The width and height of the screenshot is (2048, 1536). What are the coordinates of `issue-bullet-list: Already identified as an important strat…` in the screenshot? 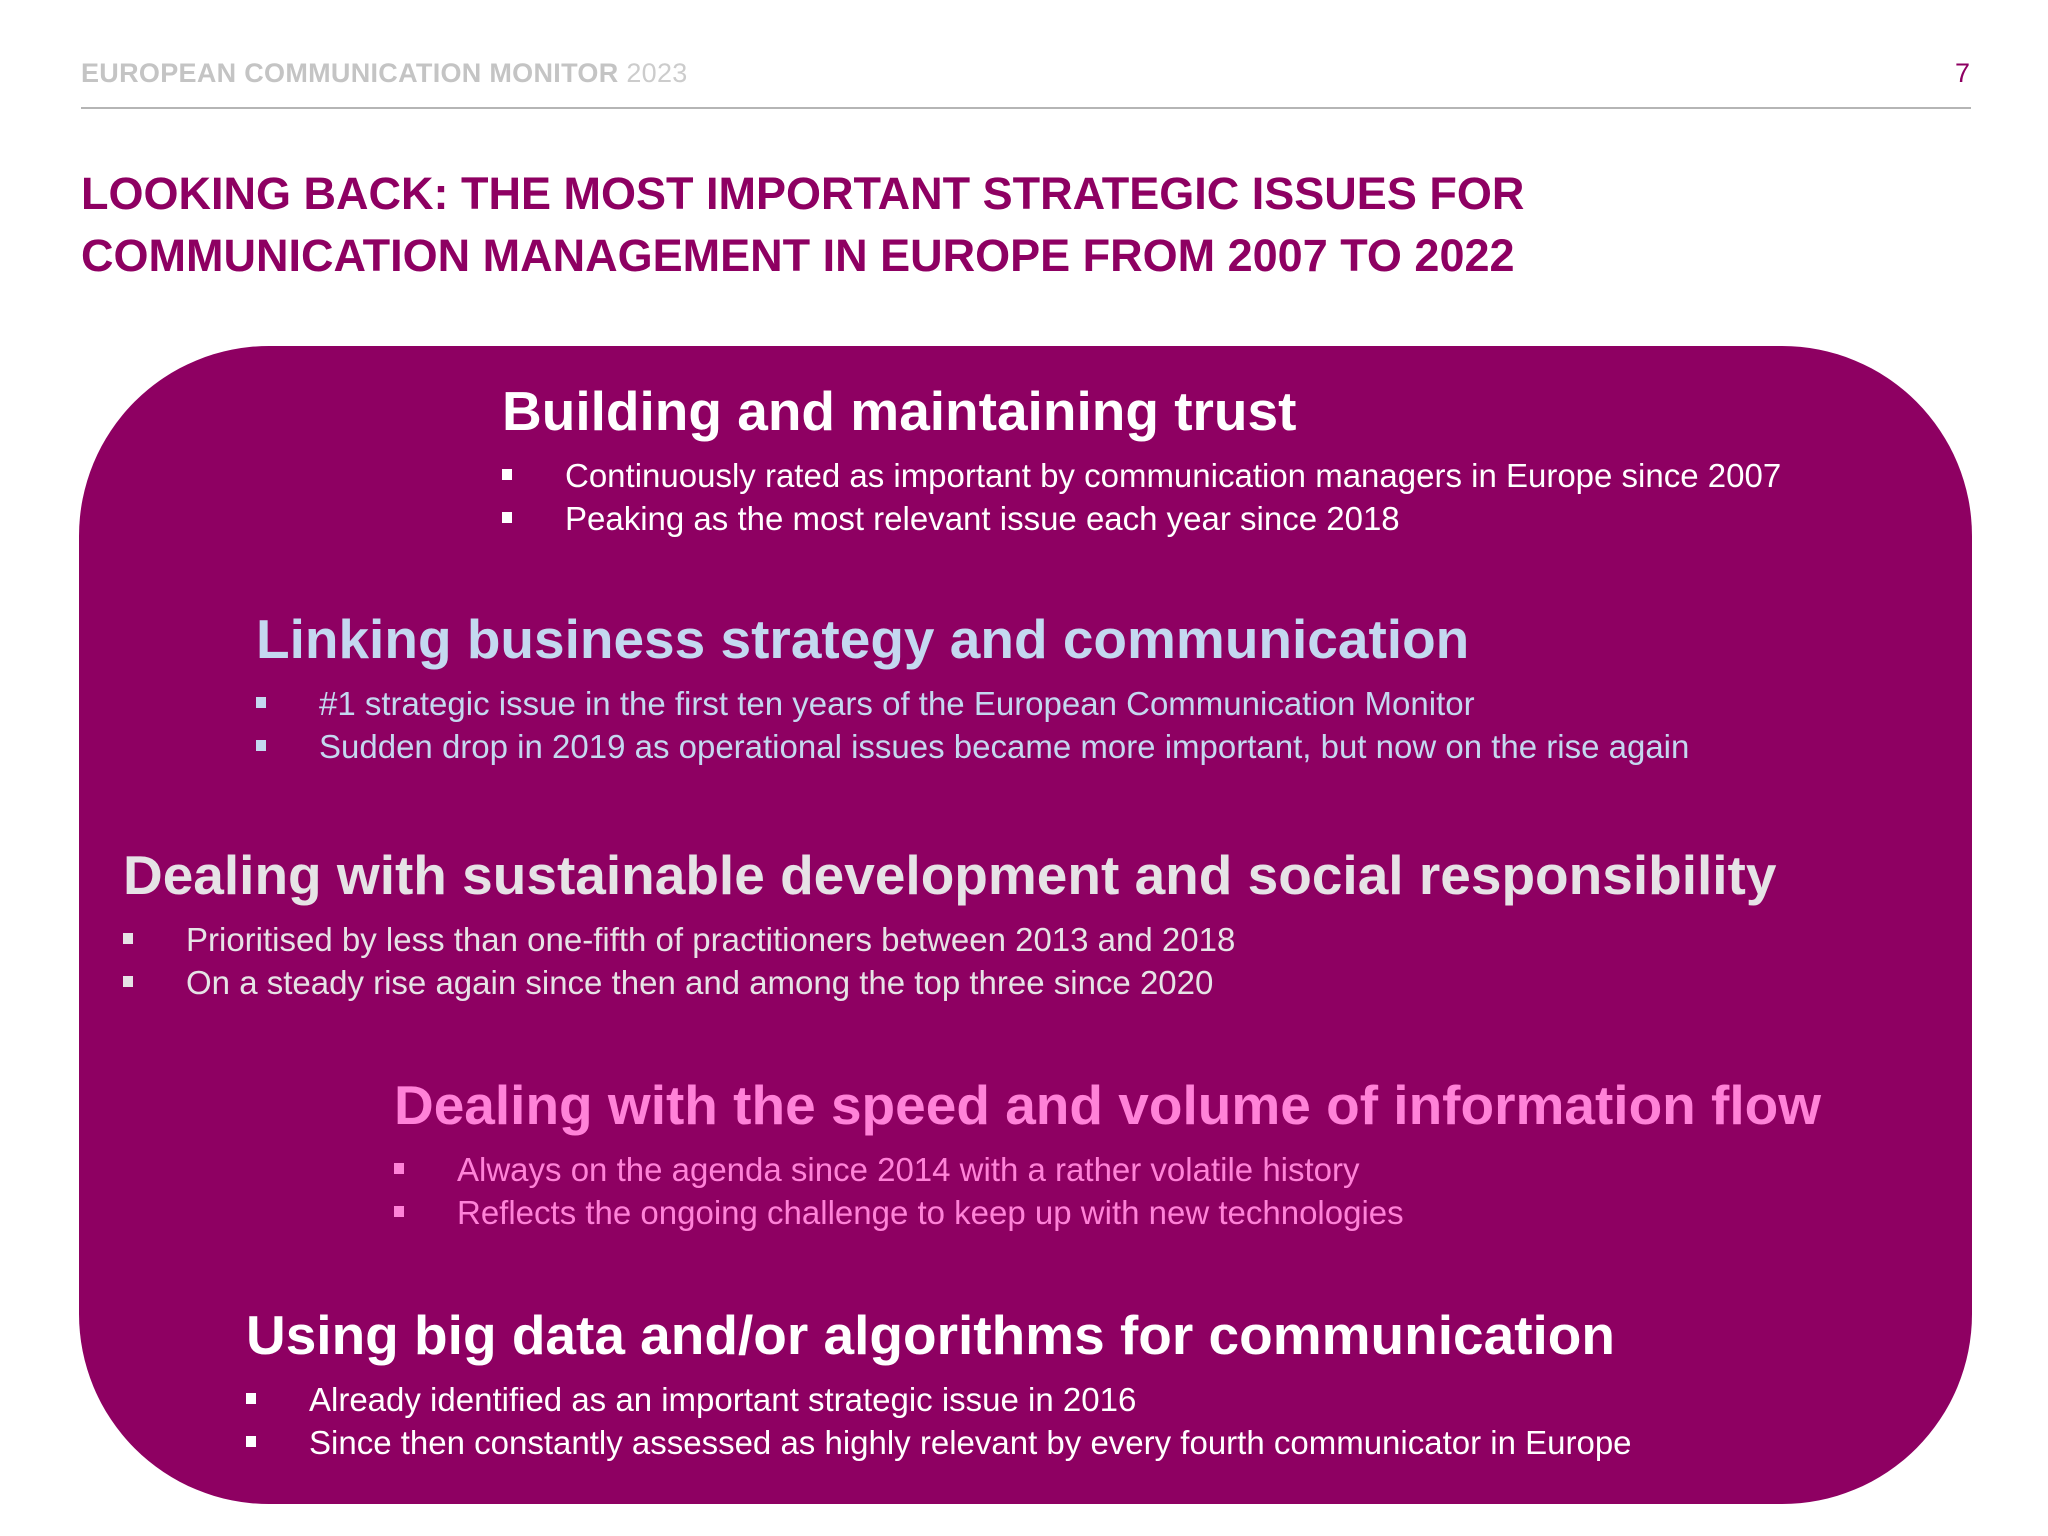 It's located at (939, 1421).